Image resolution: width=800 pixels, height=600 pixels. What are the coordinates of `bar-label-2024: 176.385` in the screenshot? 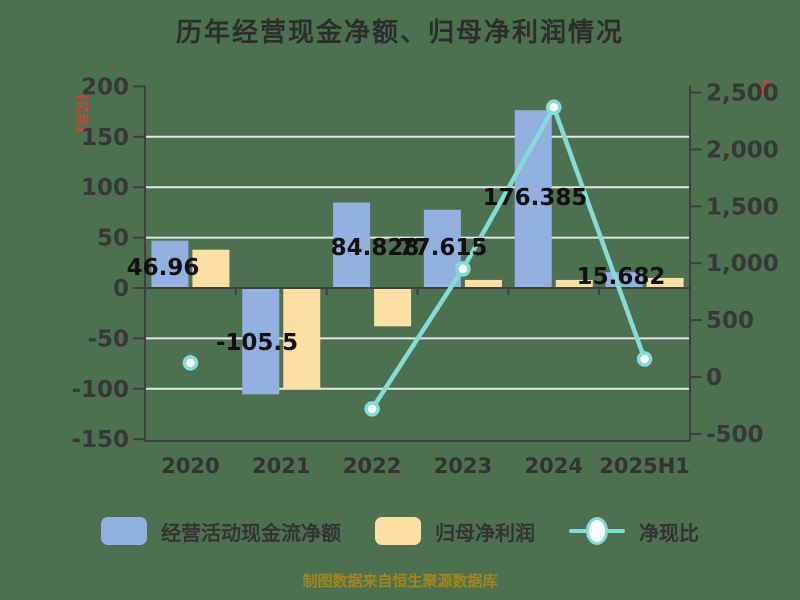 It's located at (535, 198).